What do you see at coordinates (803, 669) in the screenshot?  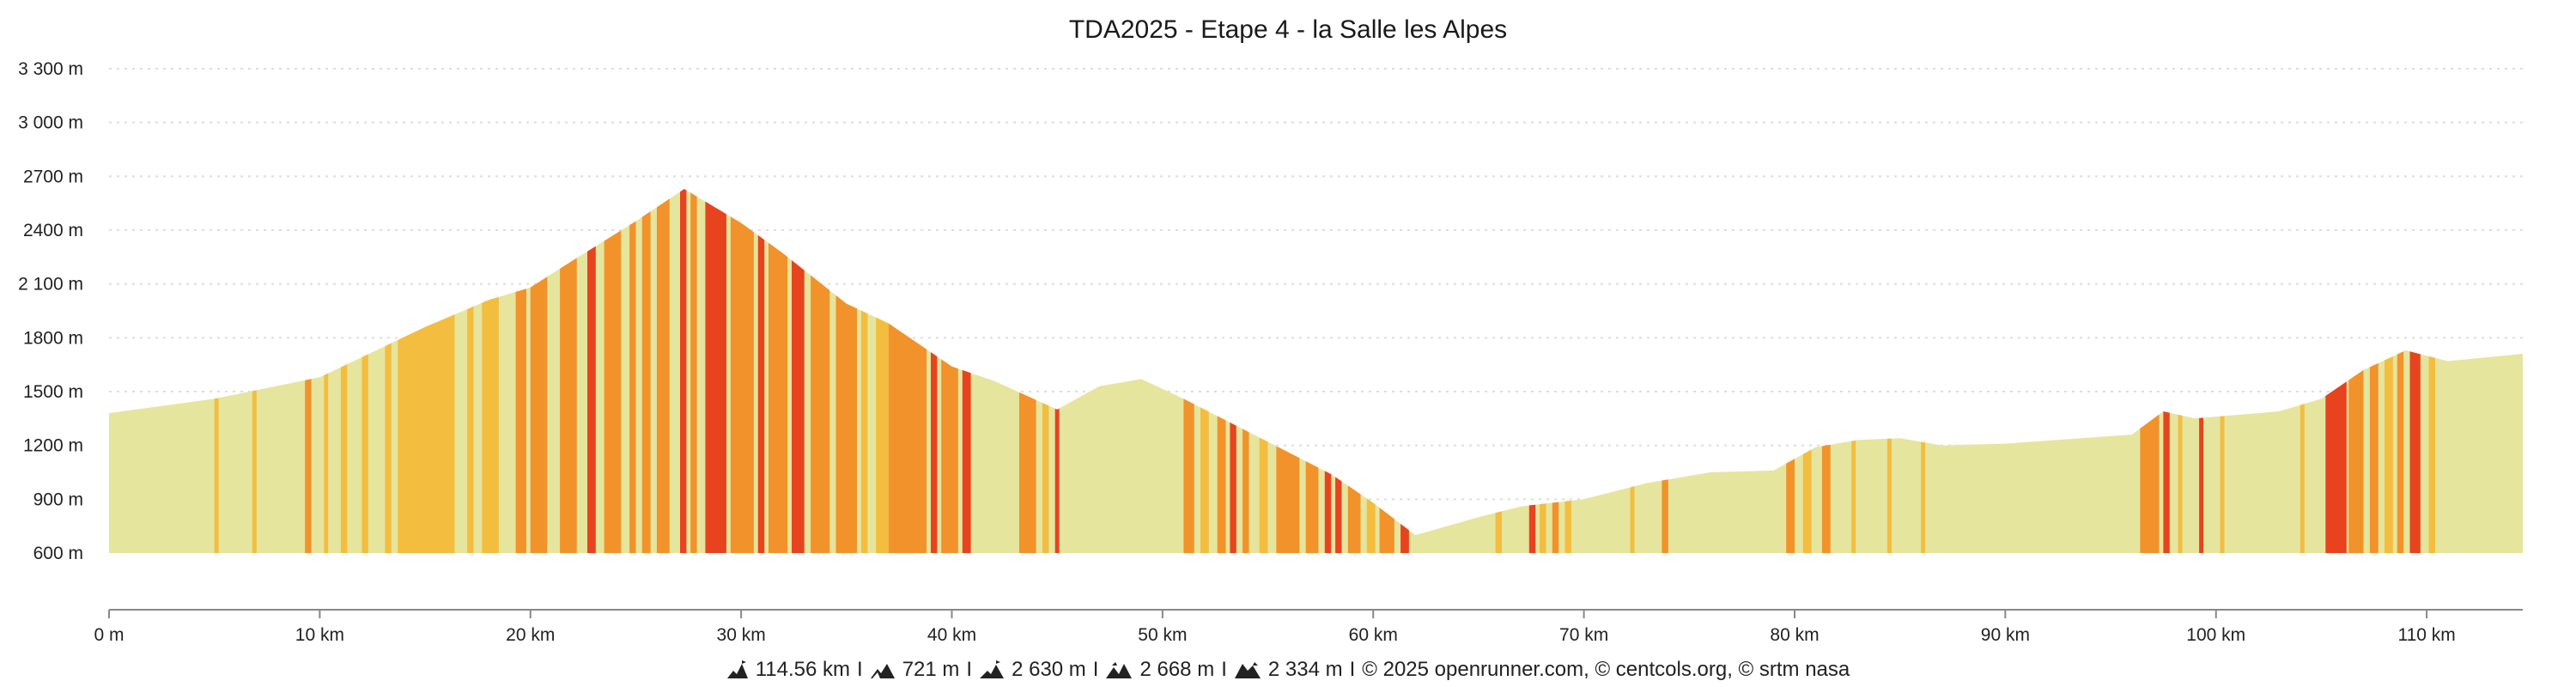 I see `distance-value: 114.56 km` at bounding box center [803, 669].